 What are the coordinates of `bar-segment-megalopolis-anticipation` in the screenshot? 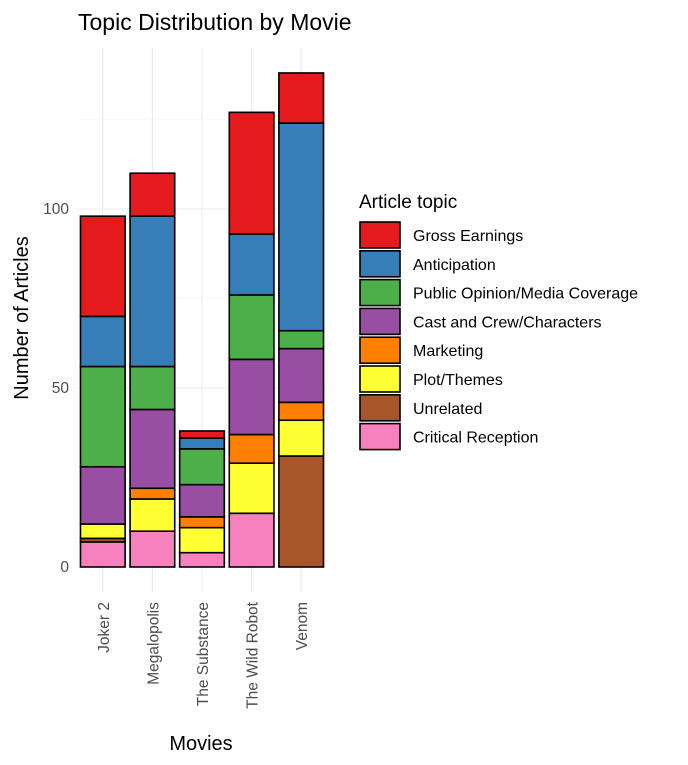 It's located at (152, 291).